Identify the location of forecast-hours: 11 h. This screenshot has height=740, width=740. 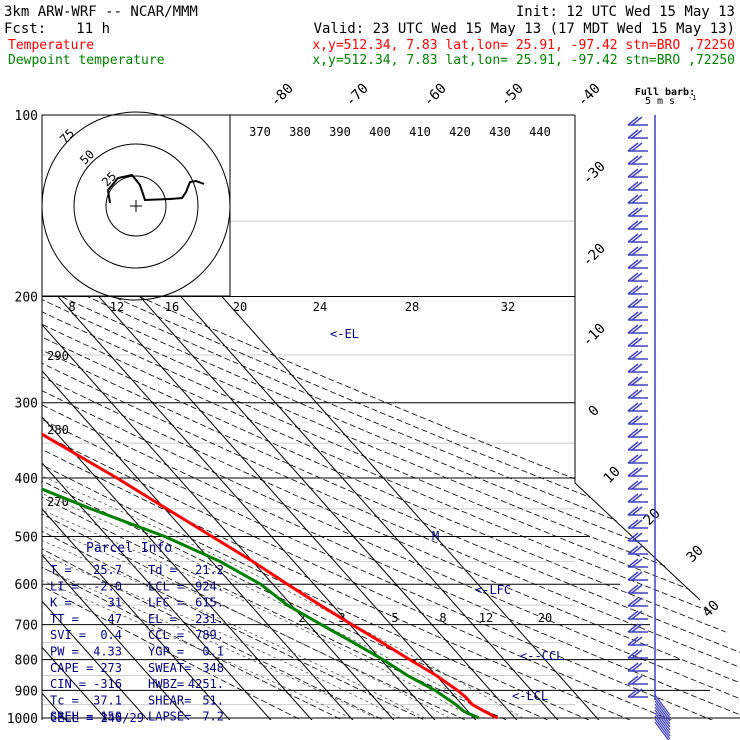
(93, 29).